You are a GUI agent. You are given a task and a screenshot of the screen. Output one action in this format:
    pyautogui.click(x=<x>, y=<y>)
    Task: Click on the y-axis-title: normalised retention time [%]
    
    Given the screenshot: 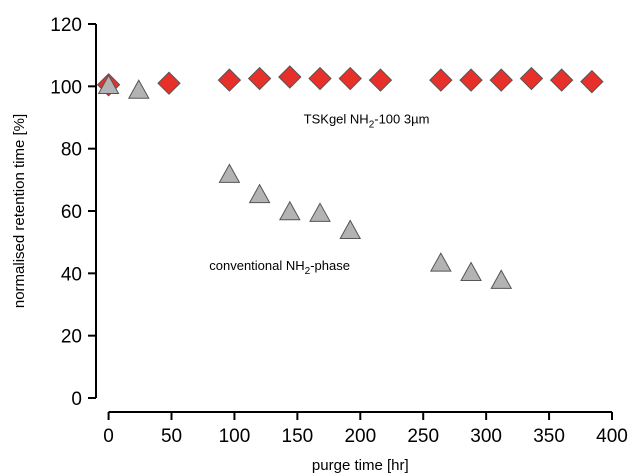 What is the action you would take?
    pyautogui.click(x=19, y=211)
    